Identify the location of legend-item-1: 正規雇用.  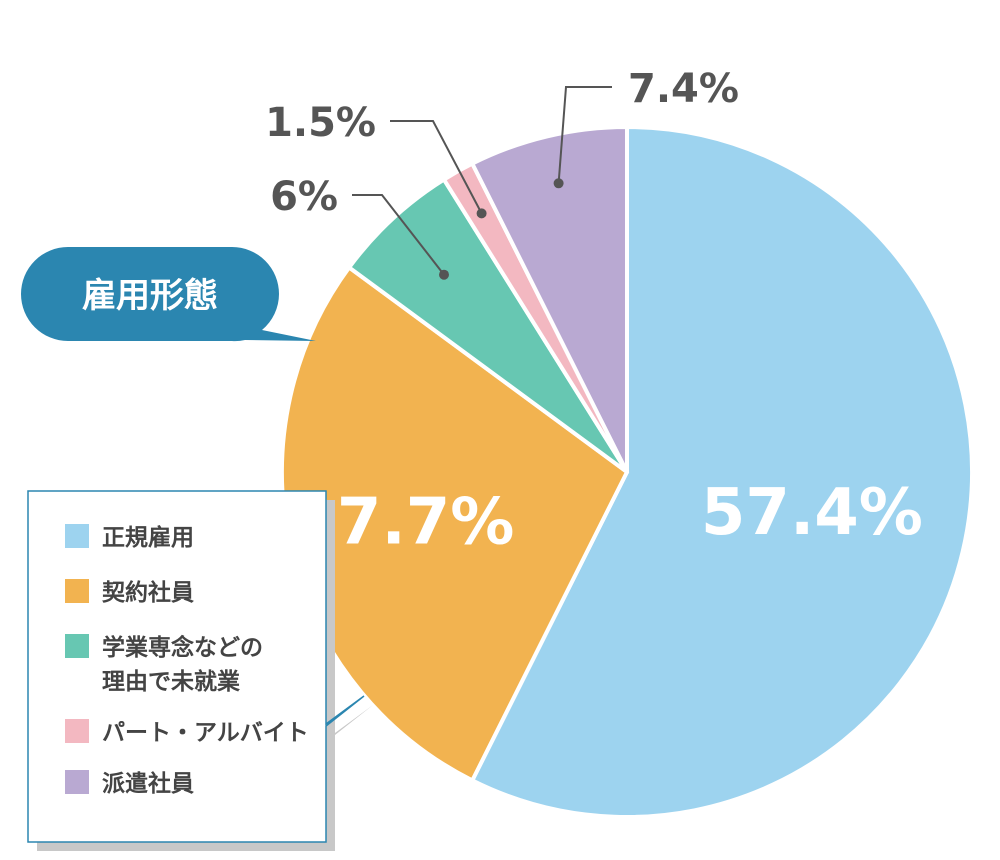
(129, 537).